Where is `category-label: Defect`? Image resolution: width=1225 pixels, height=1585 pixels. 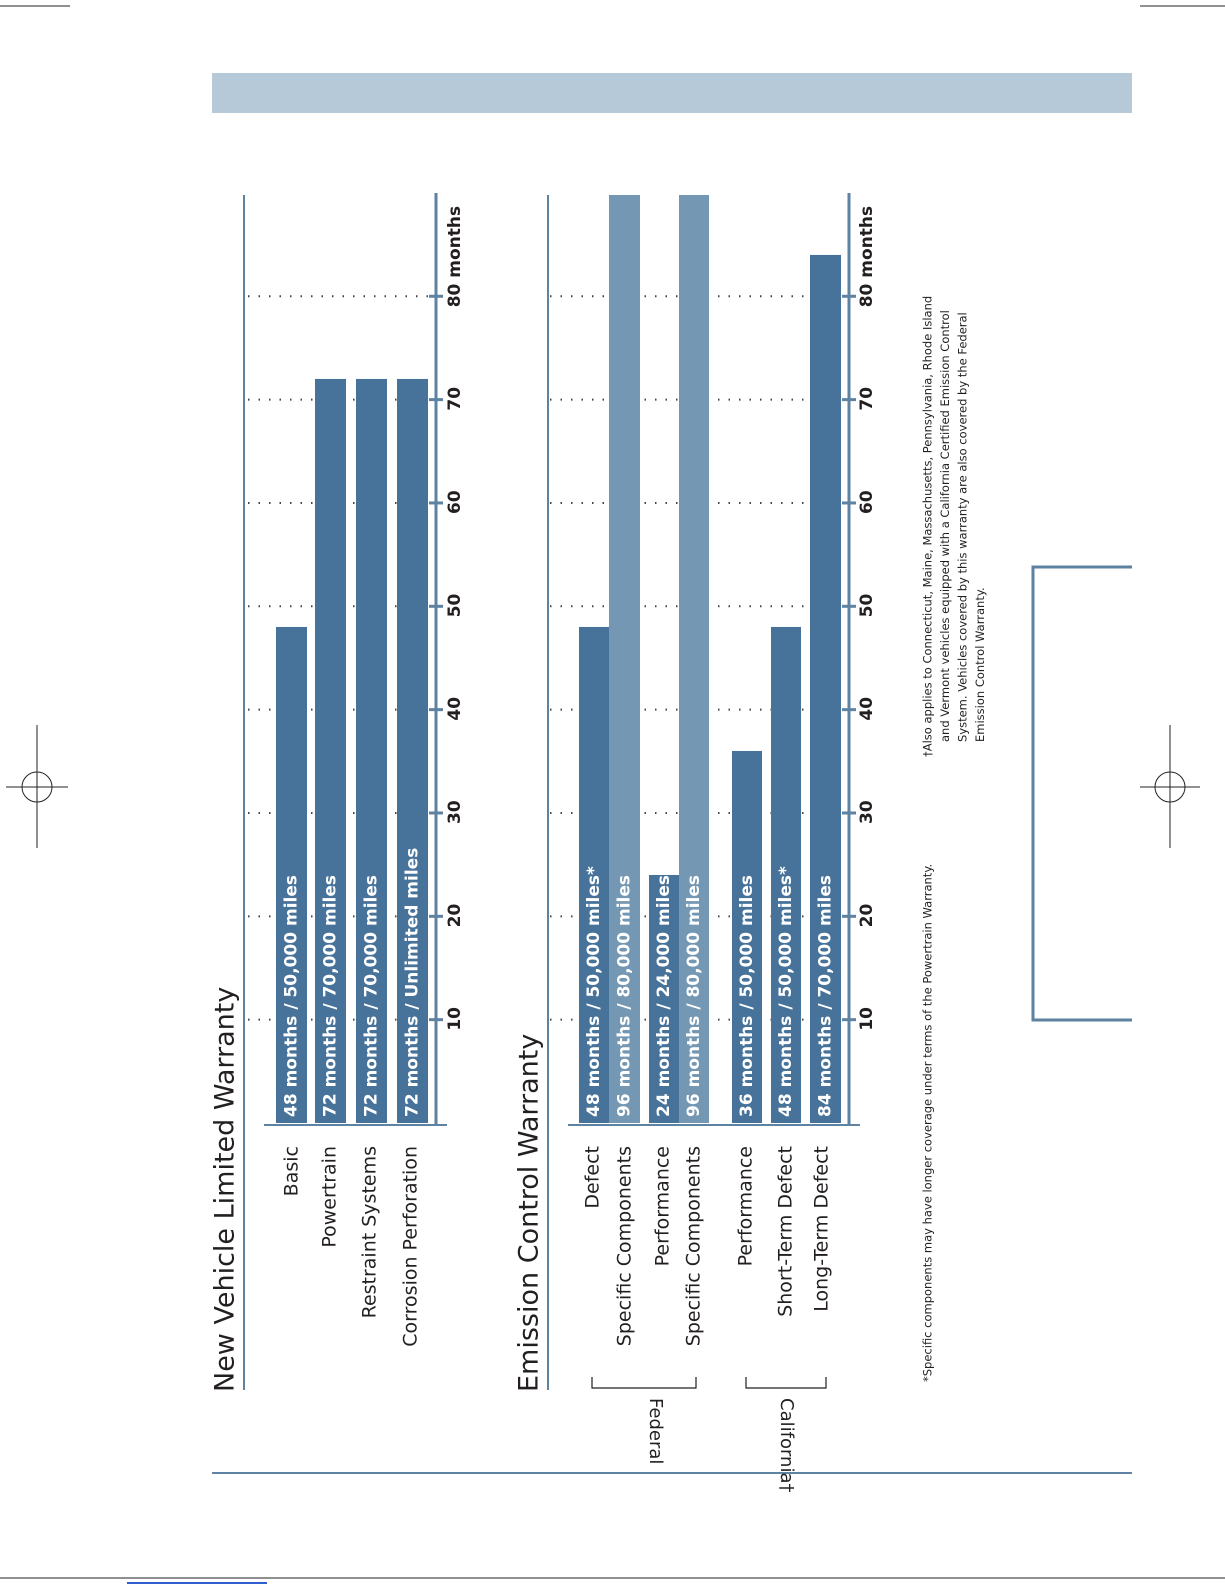 category-label: Defect is located at coordinates (593, 1177).